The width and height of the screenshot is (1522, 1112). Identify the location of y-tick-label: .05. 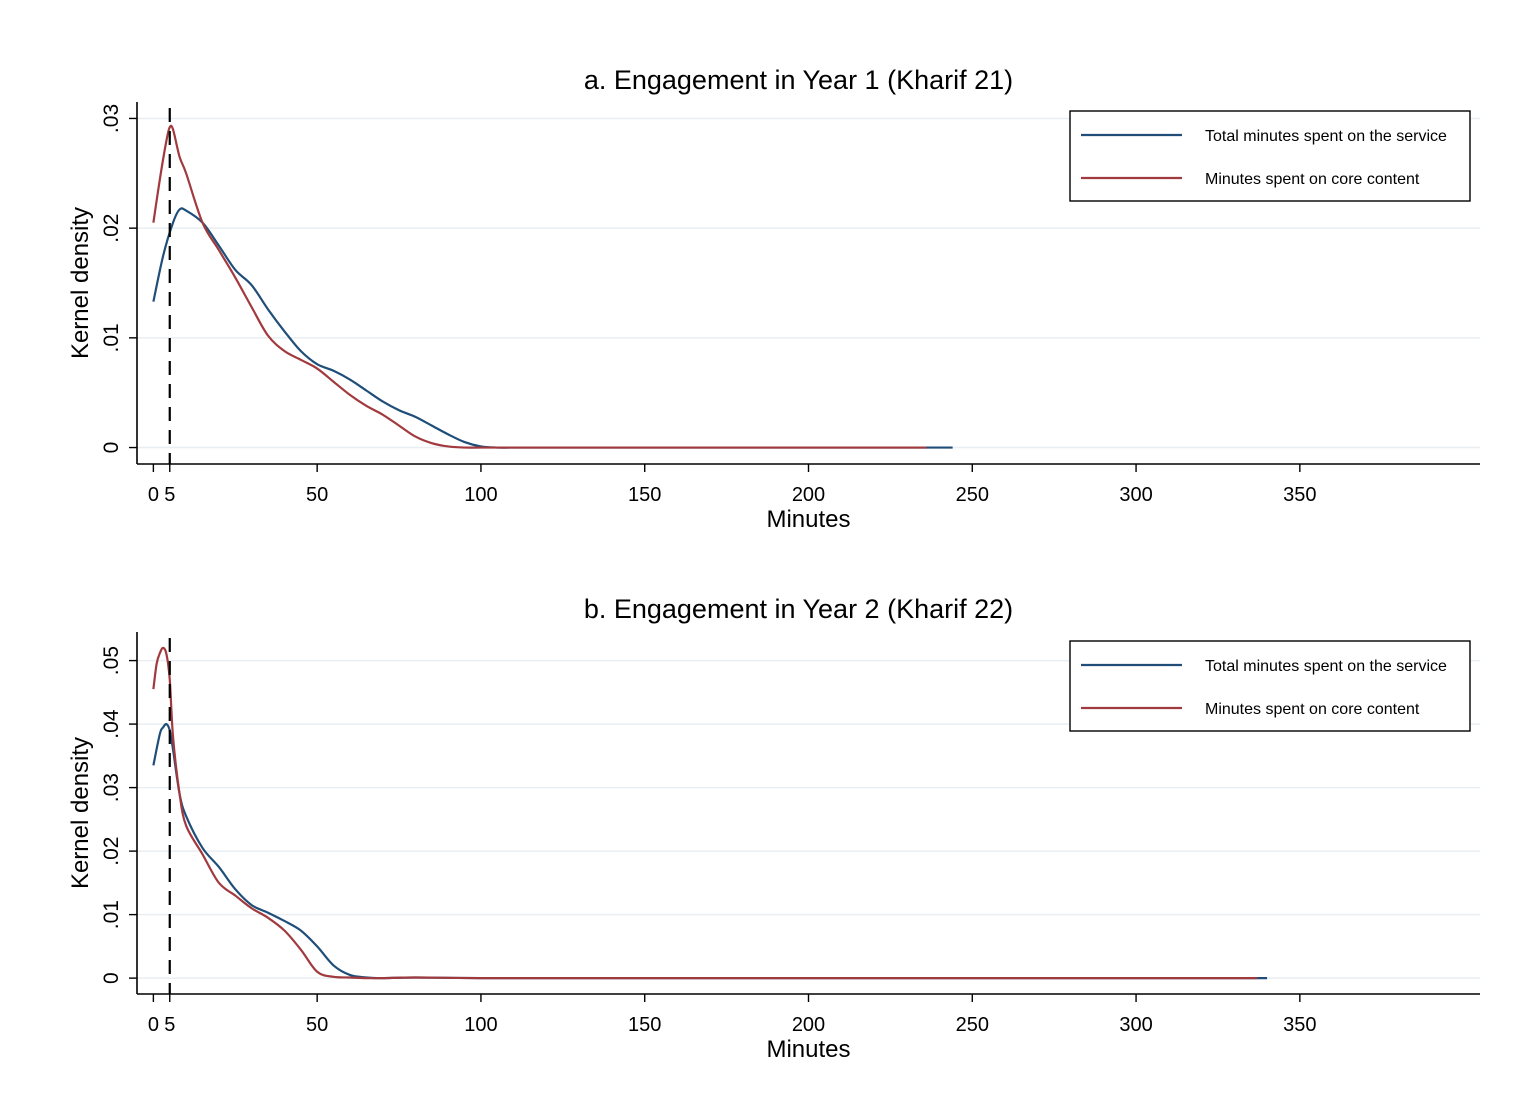
(111, 660).